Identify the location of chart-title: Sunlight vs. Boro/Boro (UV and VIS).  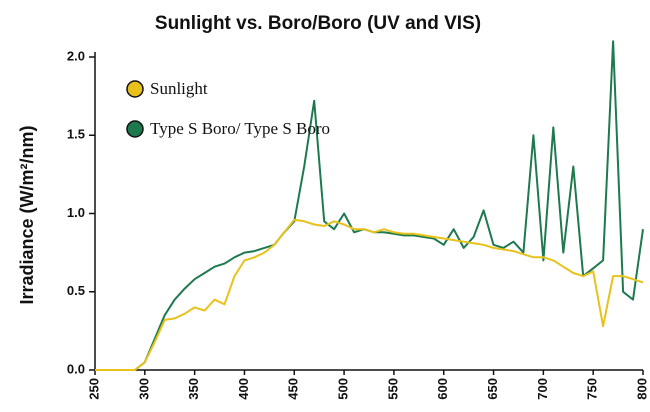
(318, 23).